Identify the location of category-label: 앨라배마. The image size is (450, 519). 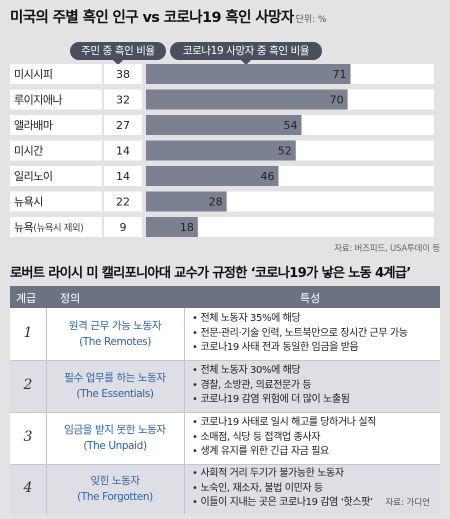
(33, 125).